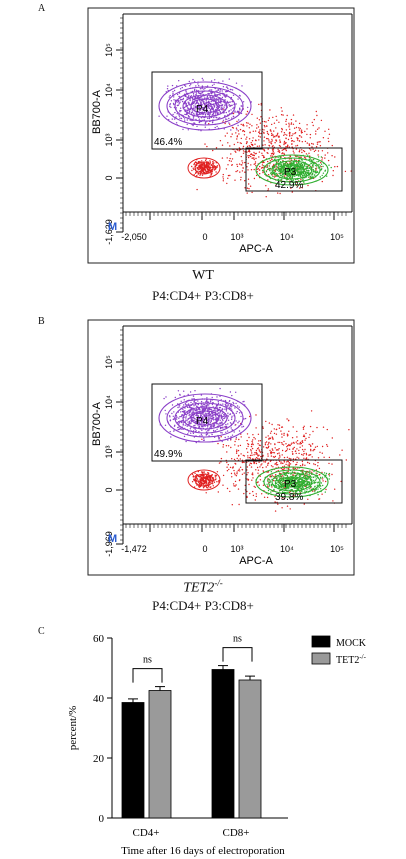 The image size is (406, 859). I want to click on panel-b-caption-title: TET2-/-, so click(203, 587).